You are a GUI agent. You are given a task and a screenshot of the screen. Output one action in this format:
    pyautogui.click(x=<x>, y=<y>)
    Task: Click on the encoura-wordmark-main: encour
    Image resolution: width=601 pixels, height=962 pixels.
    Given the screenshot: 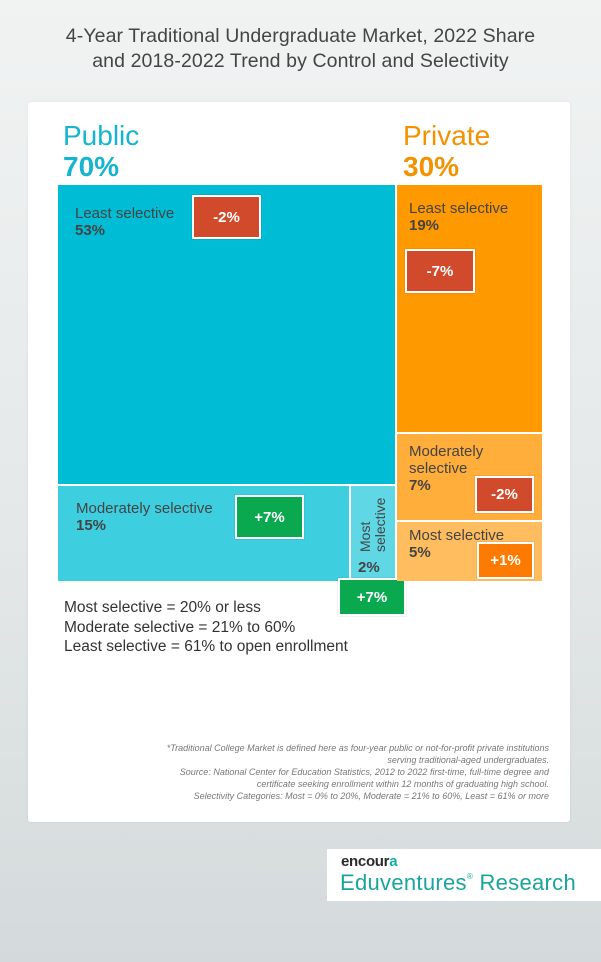 What is the action you would take?
    pyautogui.click(x=365, y=861)
    